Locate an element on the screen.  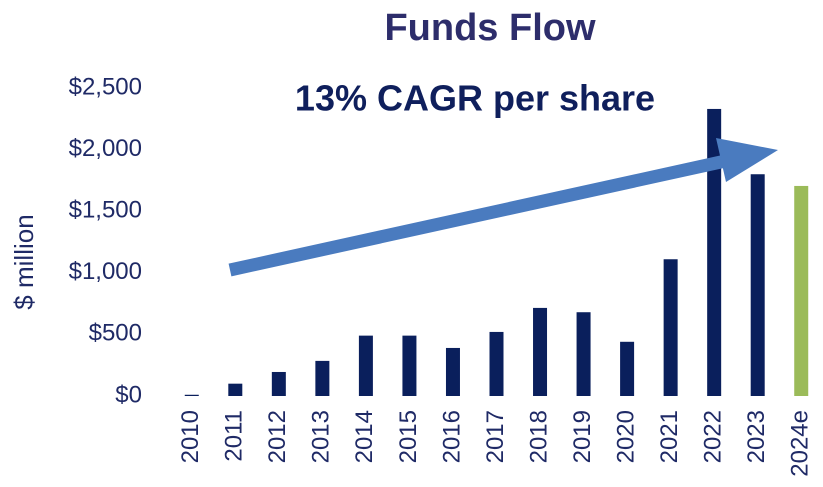
y-axis-label: $ million is located at coordinates (24, 261).